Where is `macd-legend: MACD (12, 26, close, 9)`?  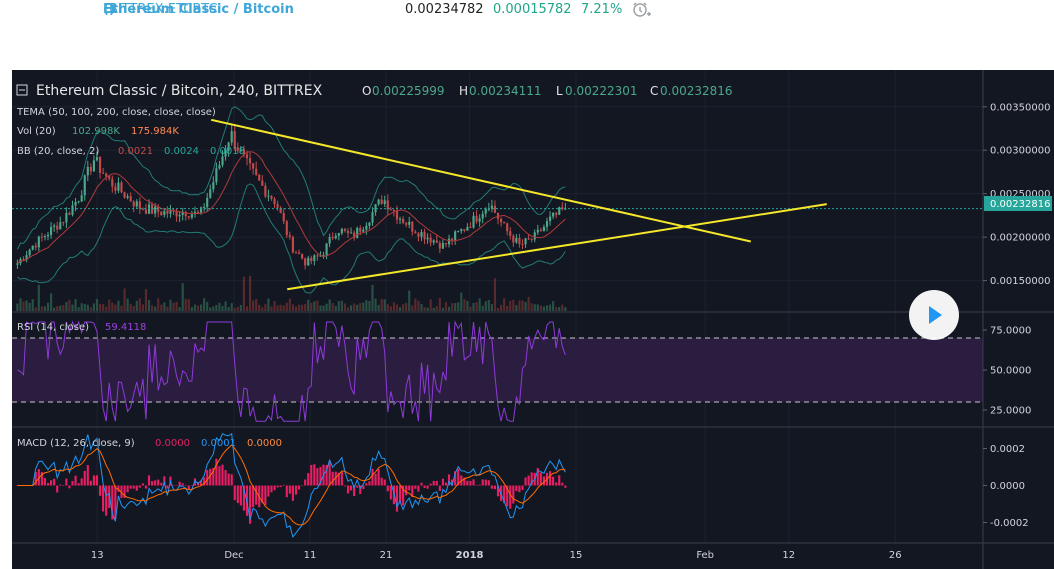
macd-legend: MACD (12, 26, close, 9) is located at coordinates (76, 443).